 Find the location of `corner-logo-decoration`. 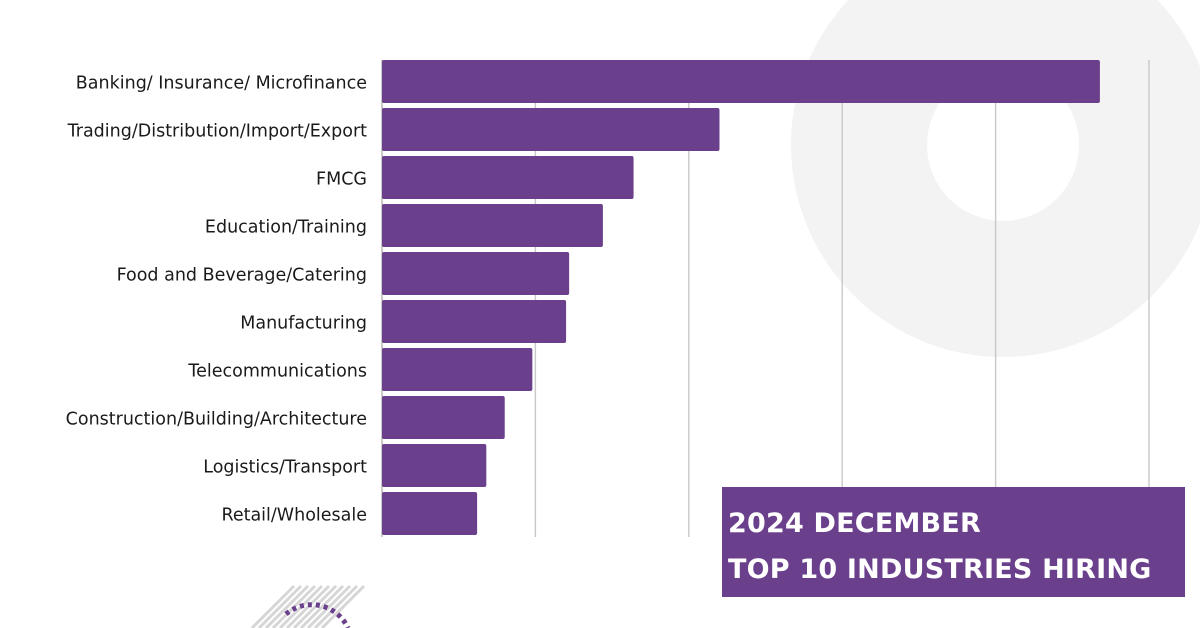

corner-logo-decoration is located at coordinates (308, 606).